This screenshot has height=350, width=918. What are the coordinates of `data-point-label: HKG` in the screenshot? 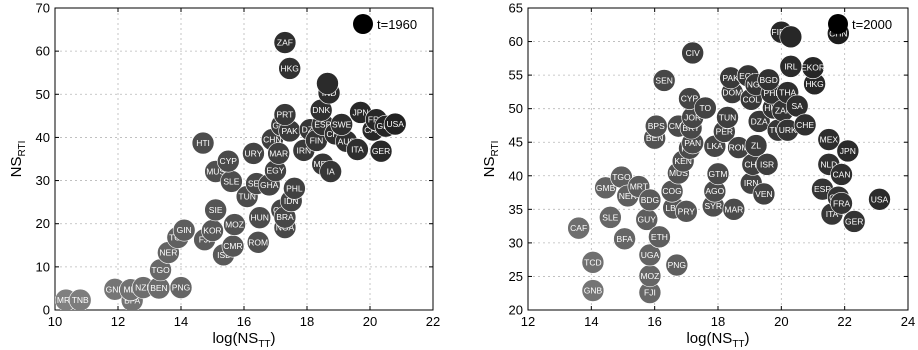 It's located at (289, 68).